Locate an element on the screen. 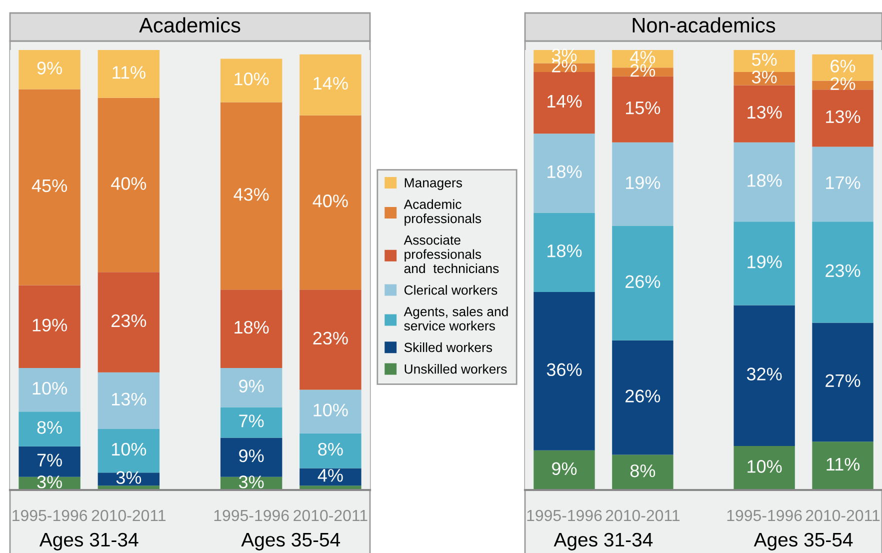 This screenshot has width=882, height=553. legend-label: Managers is located at coordinates (433, 184).